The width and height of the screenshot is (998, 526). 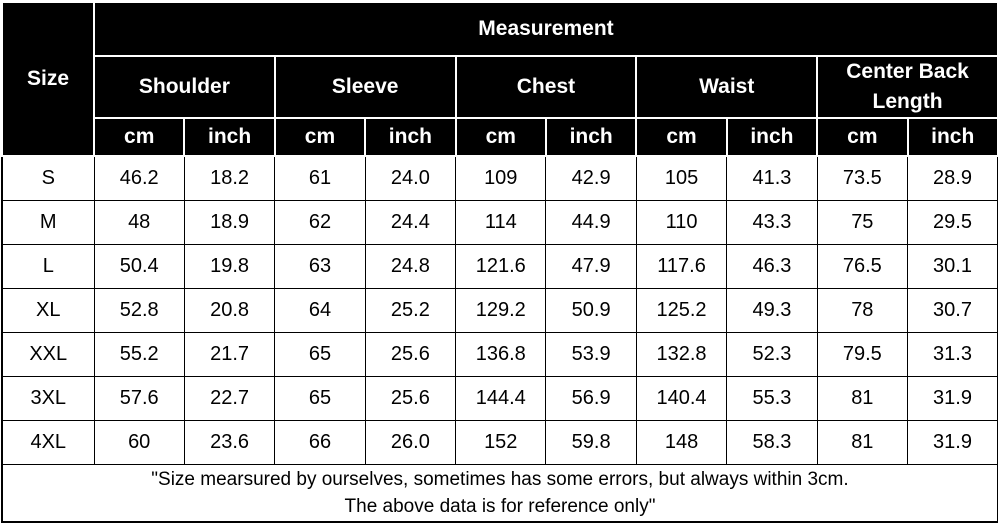 I want to click on value-cell: 46.3, so click(x=772, y=266).